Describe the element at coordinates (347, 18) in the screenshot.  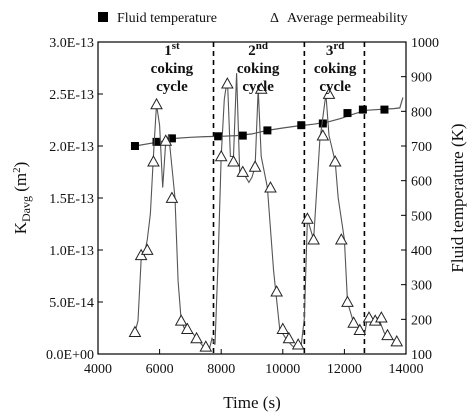
I see `legend-permeability-label: Average permeability` at that location.